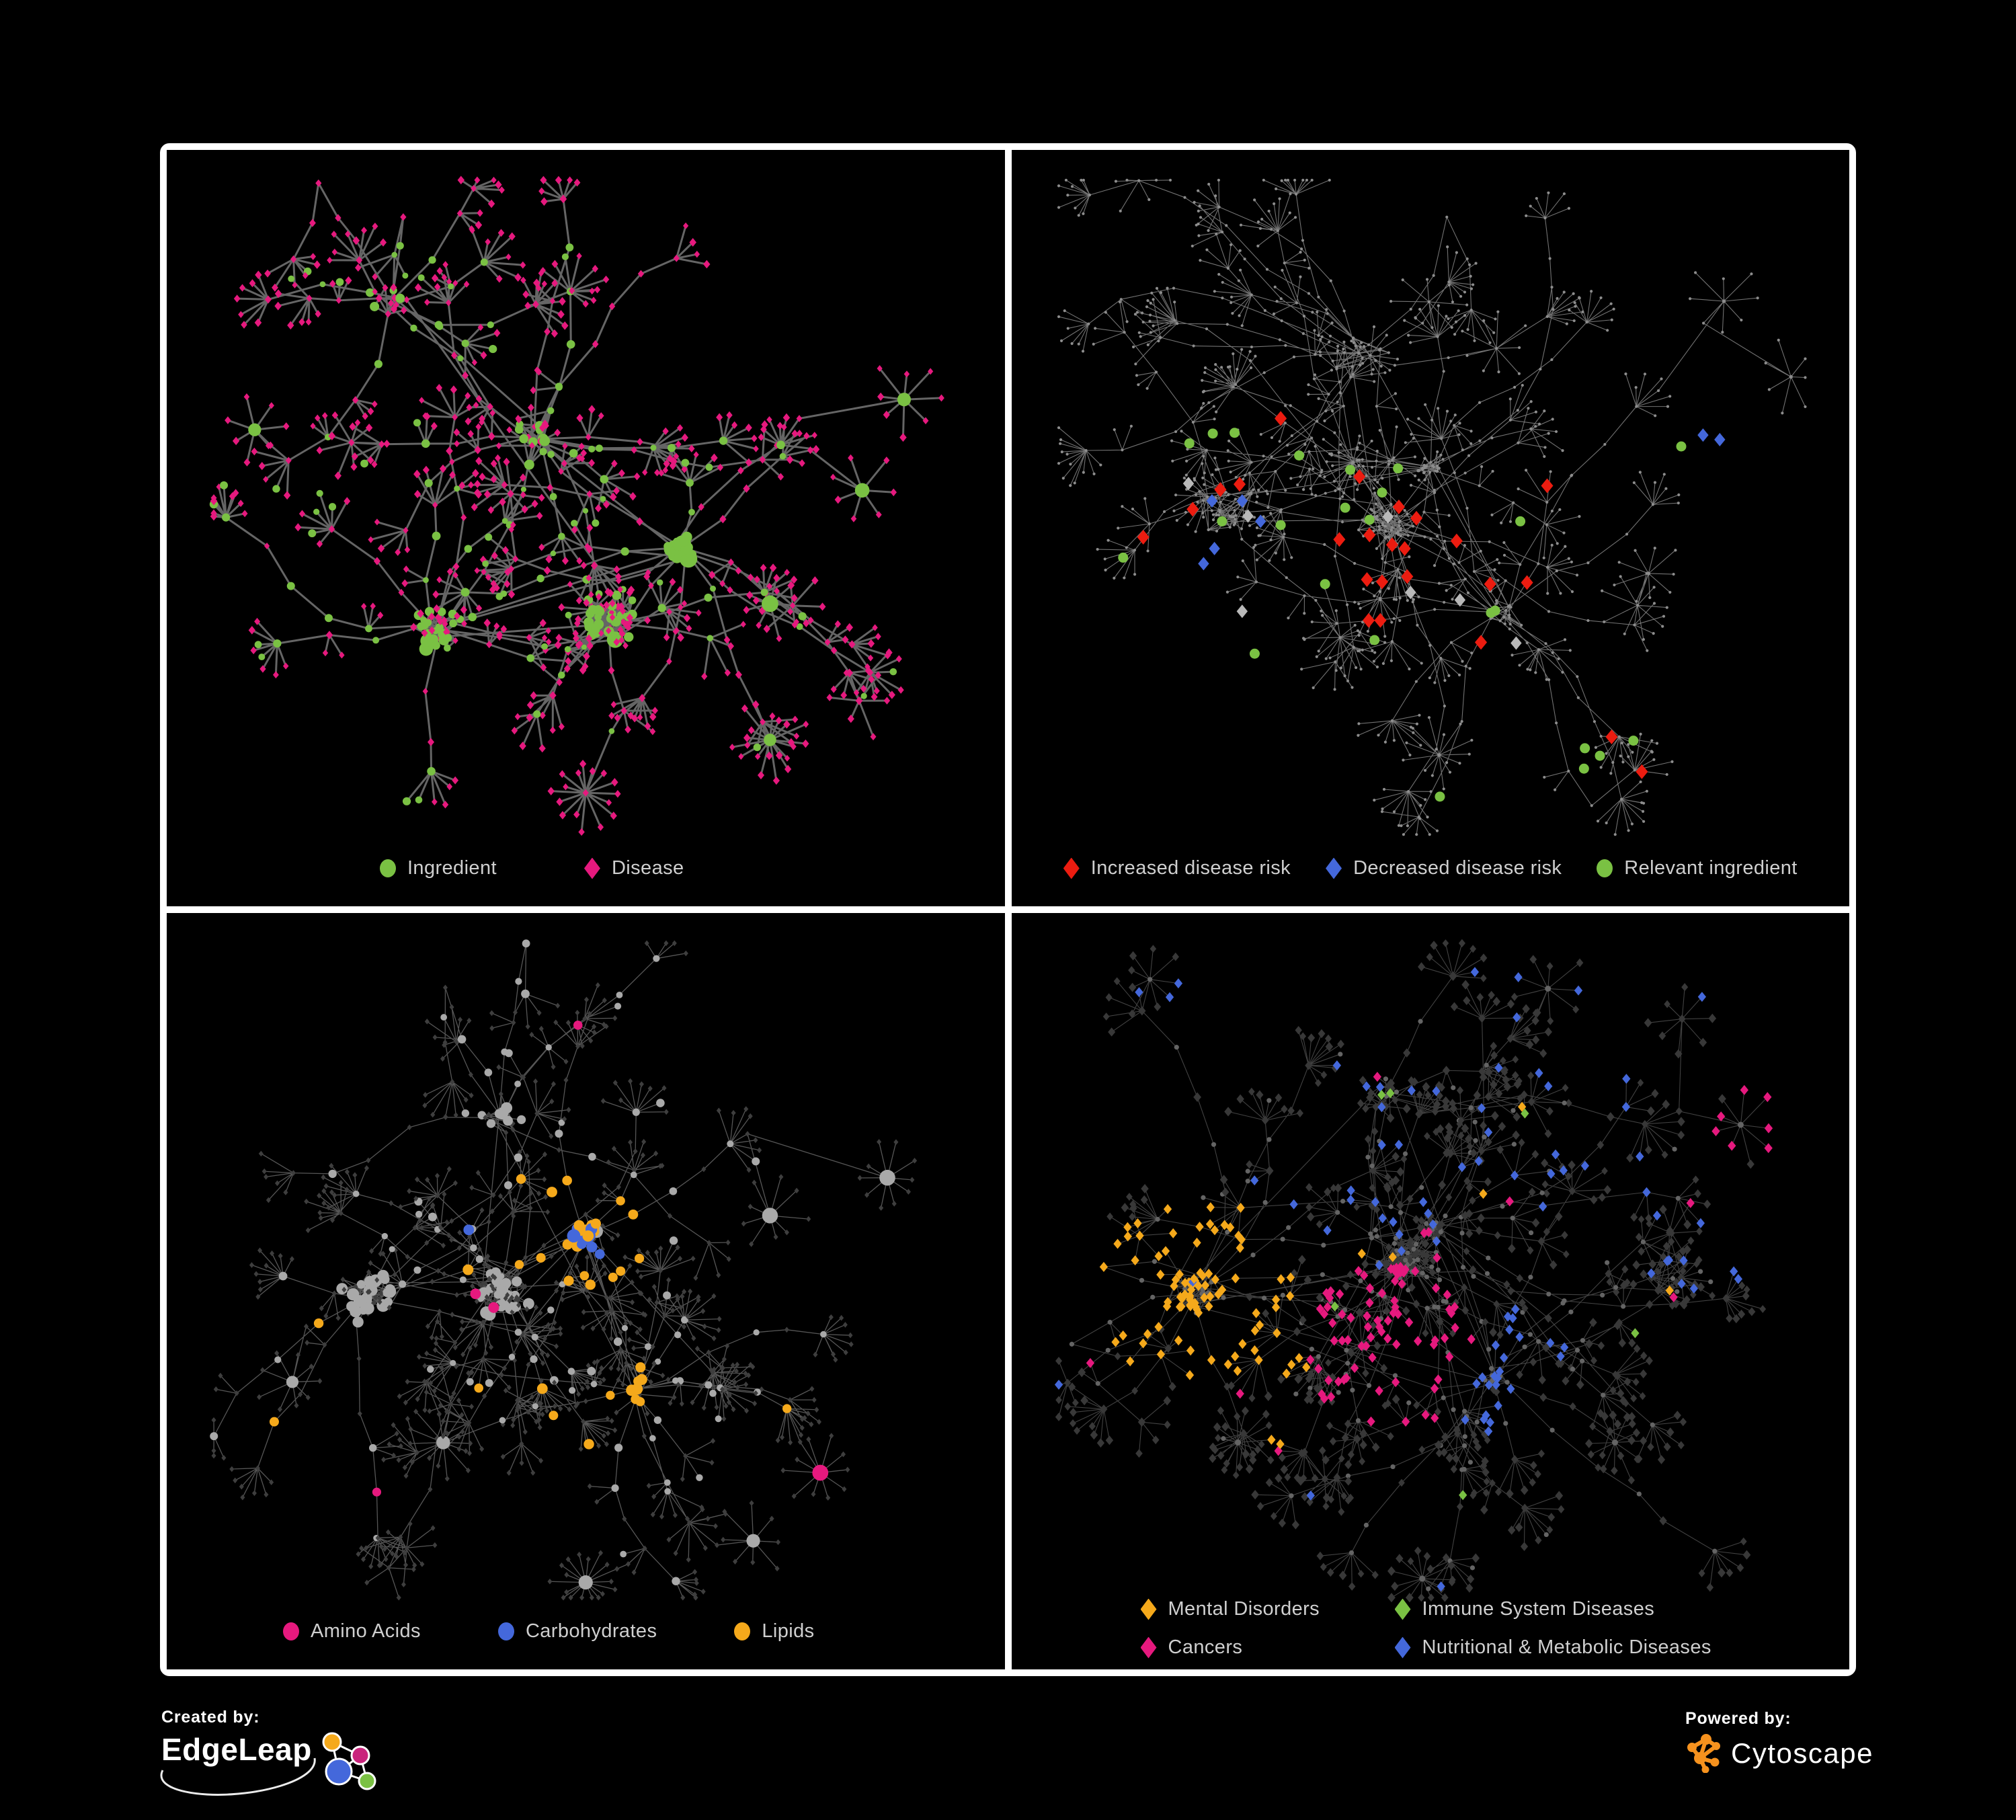  Describe the element at coordinates (1205, 1647) in the screenshot. I see `legend-label: Cancers` at that location.